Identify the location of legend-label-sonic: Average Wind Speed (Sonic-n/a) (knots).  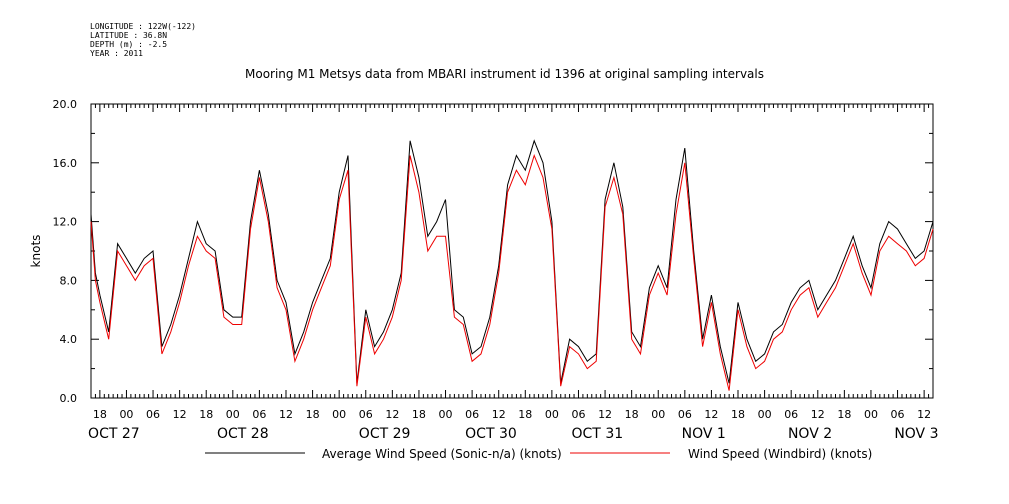
(442, 454).